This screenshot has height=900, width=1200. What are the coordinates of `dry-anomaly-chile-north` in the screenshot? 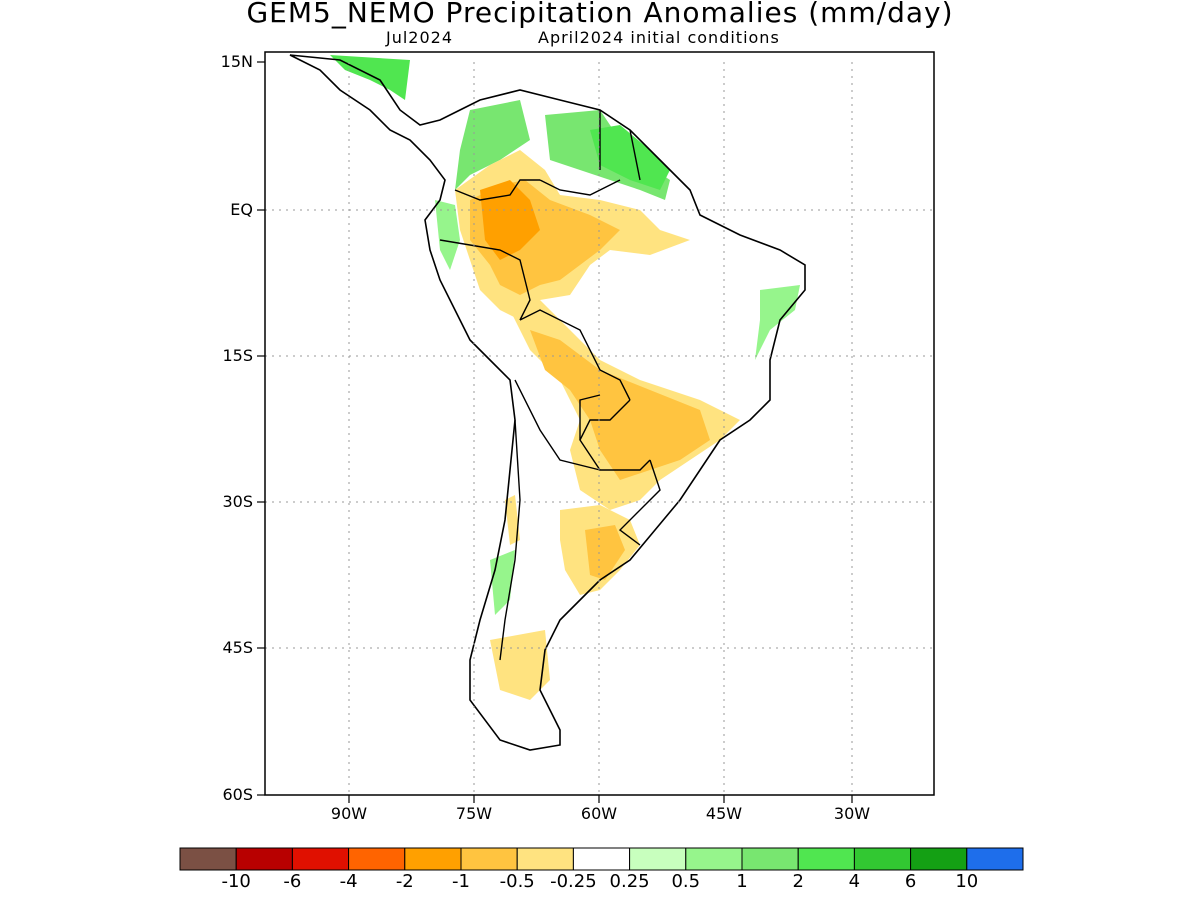 It's located at (512, 520).